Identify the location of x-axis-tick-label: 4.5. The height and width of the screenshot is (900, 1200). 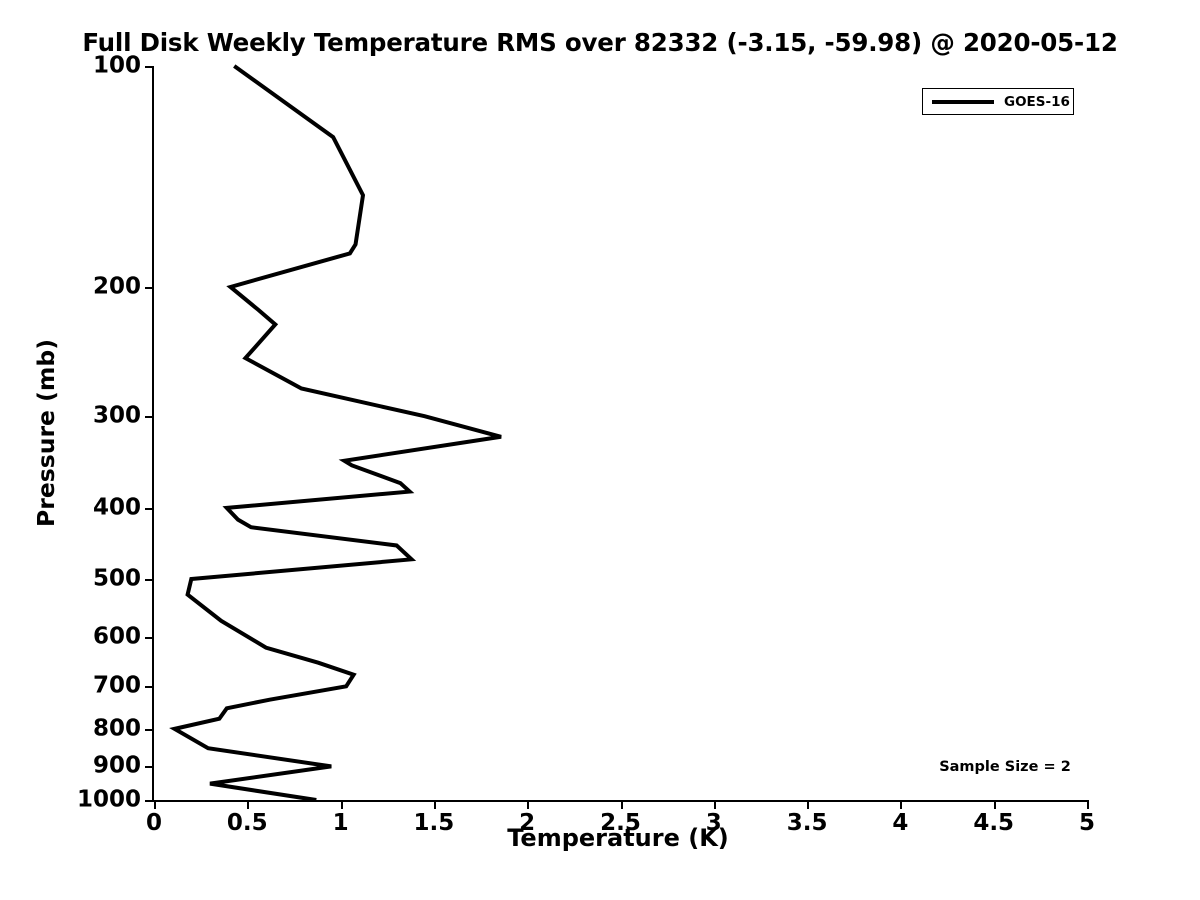
(994, 823).